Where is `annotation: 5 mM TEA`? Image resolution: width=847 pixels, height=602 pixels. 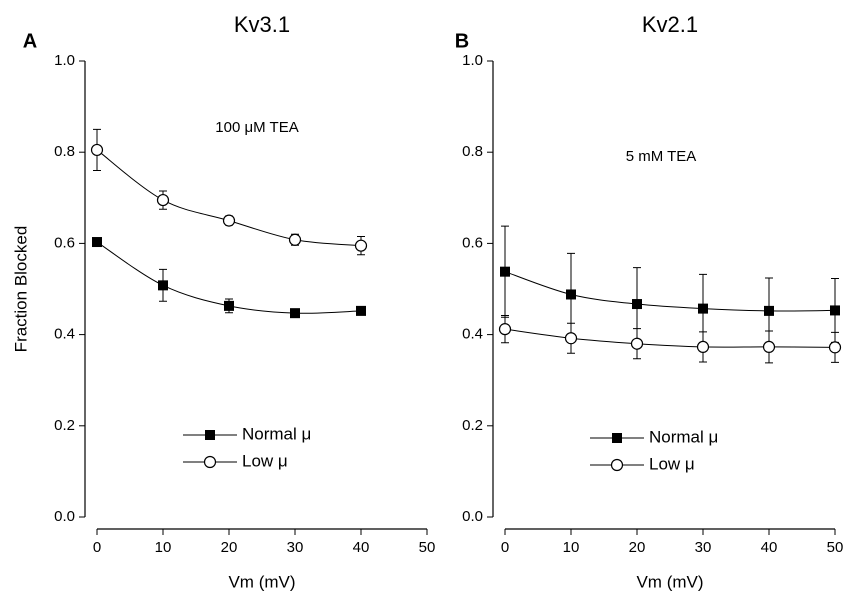
annotation: 5 mM TEA is located at coordinates (661, 156).